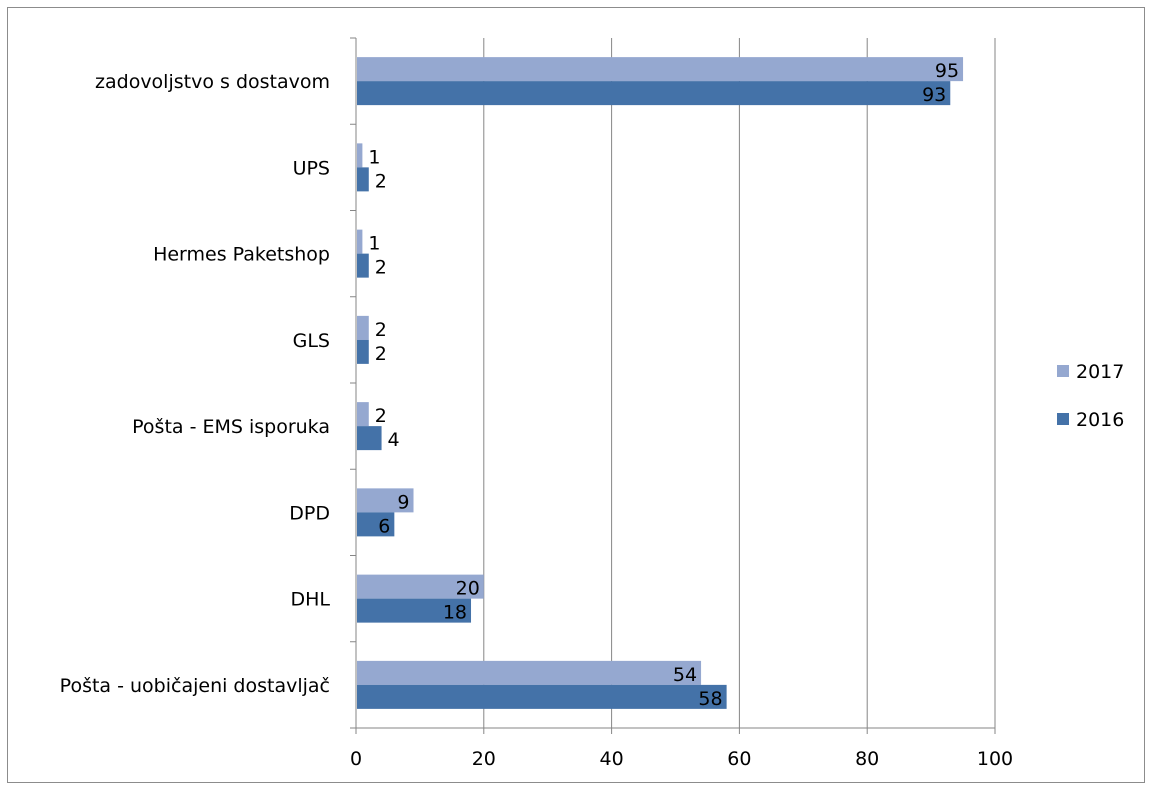 This screenshot has width=1153, height=790. I want to click on data-label: 9, so click(403, 502).